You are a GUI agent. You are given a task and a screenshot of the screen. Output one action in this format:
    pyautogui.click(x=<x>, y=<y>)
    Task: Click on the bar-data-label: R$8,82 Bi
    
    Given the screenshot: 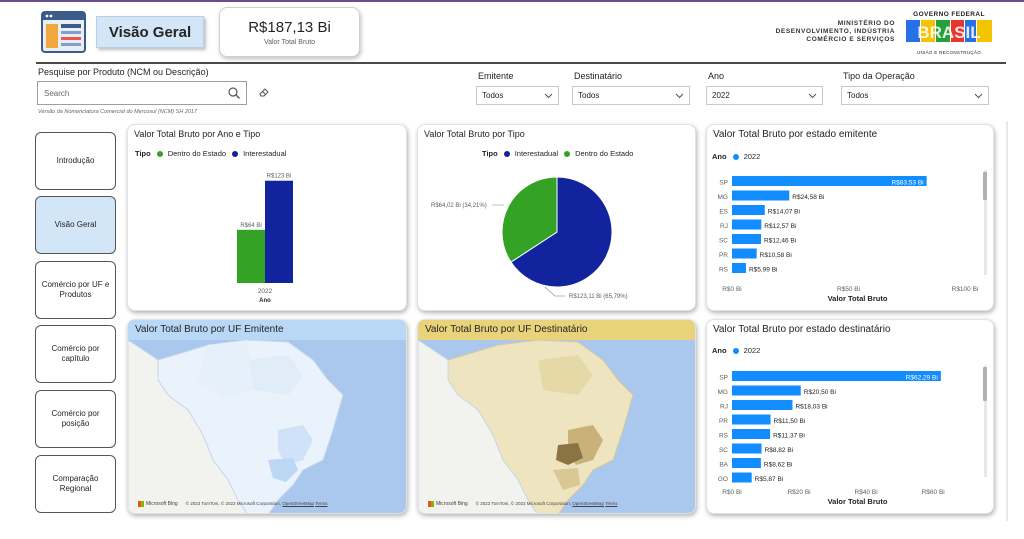 What is the action you would take?
    pyautogui.click(x=779, y=450)
    